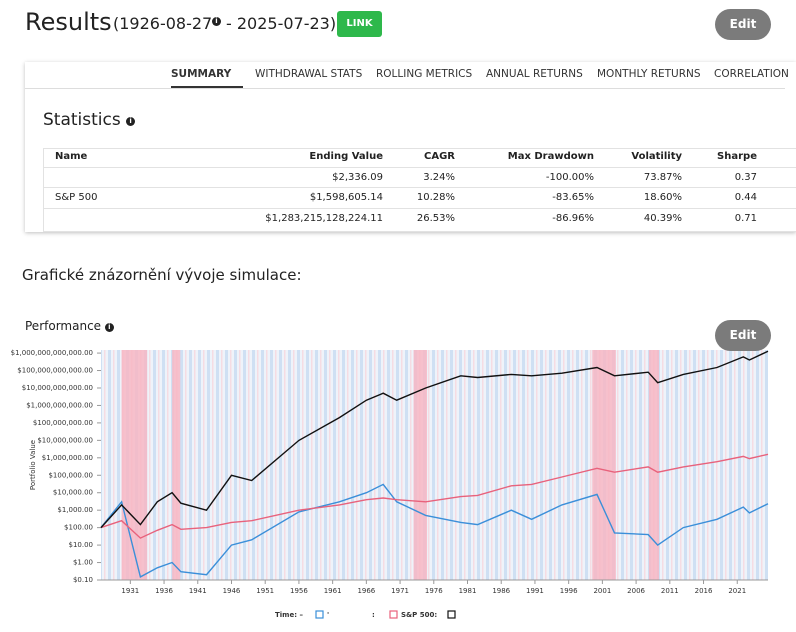  What do you see at coordinates (163, 23) in the screenshot?
I see `date-start: (1926-08-27` at bounding box center [163, 23].